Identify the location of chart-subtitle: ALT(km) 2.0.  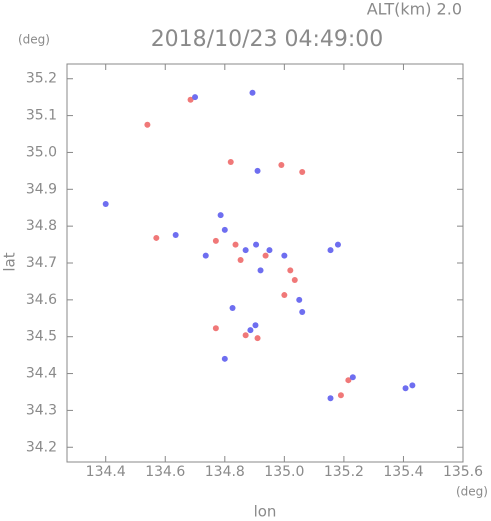
(414, 9).